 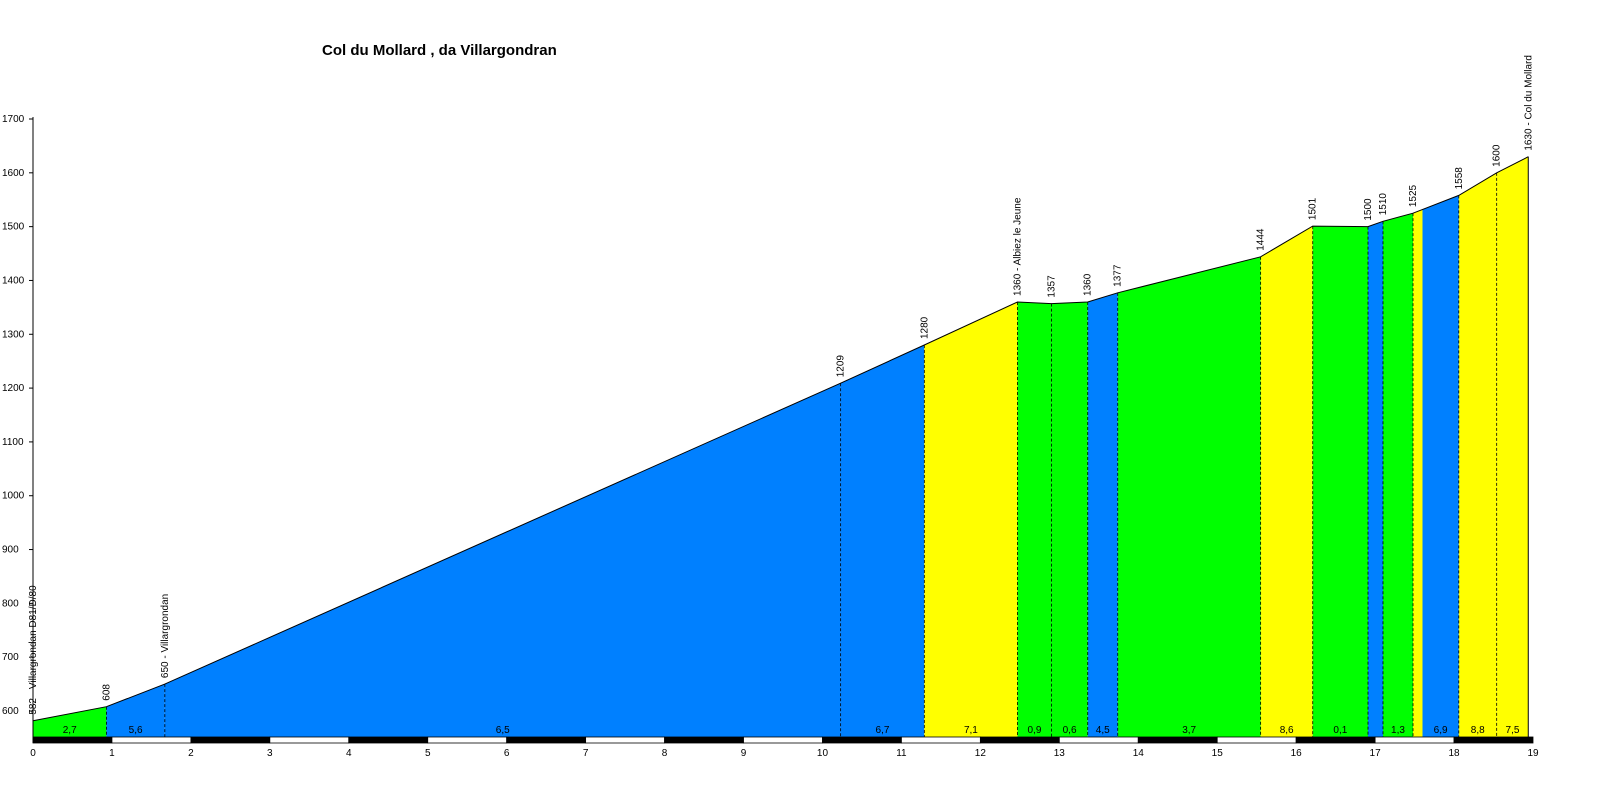 What do you see at coordinates (1189, 730) in the screenshot?
I see `gradient-label-9: 3,7` at bounding box center [1189, 730].